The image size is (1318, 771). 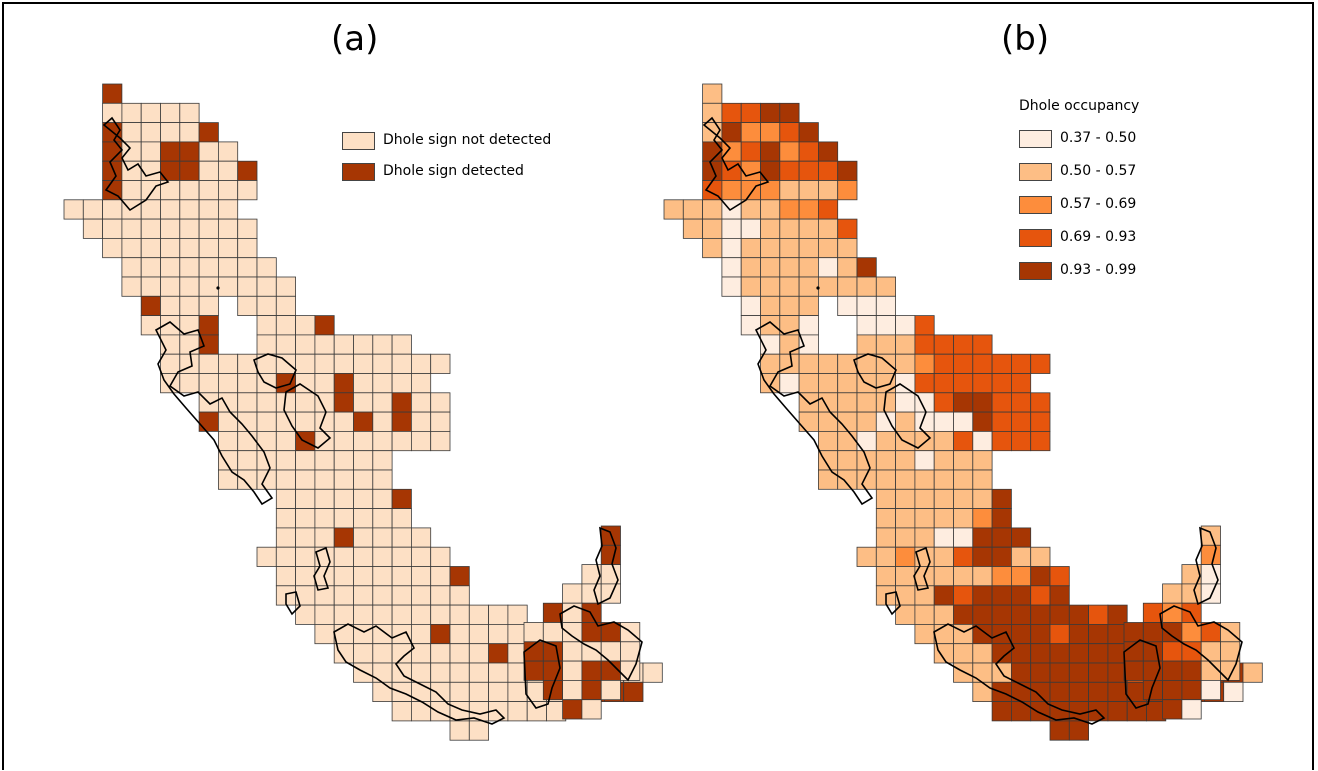 I want to click on legend-a-label: Dhole sign not detected, so click(x=467, y=140).